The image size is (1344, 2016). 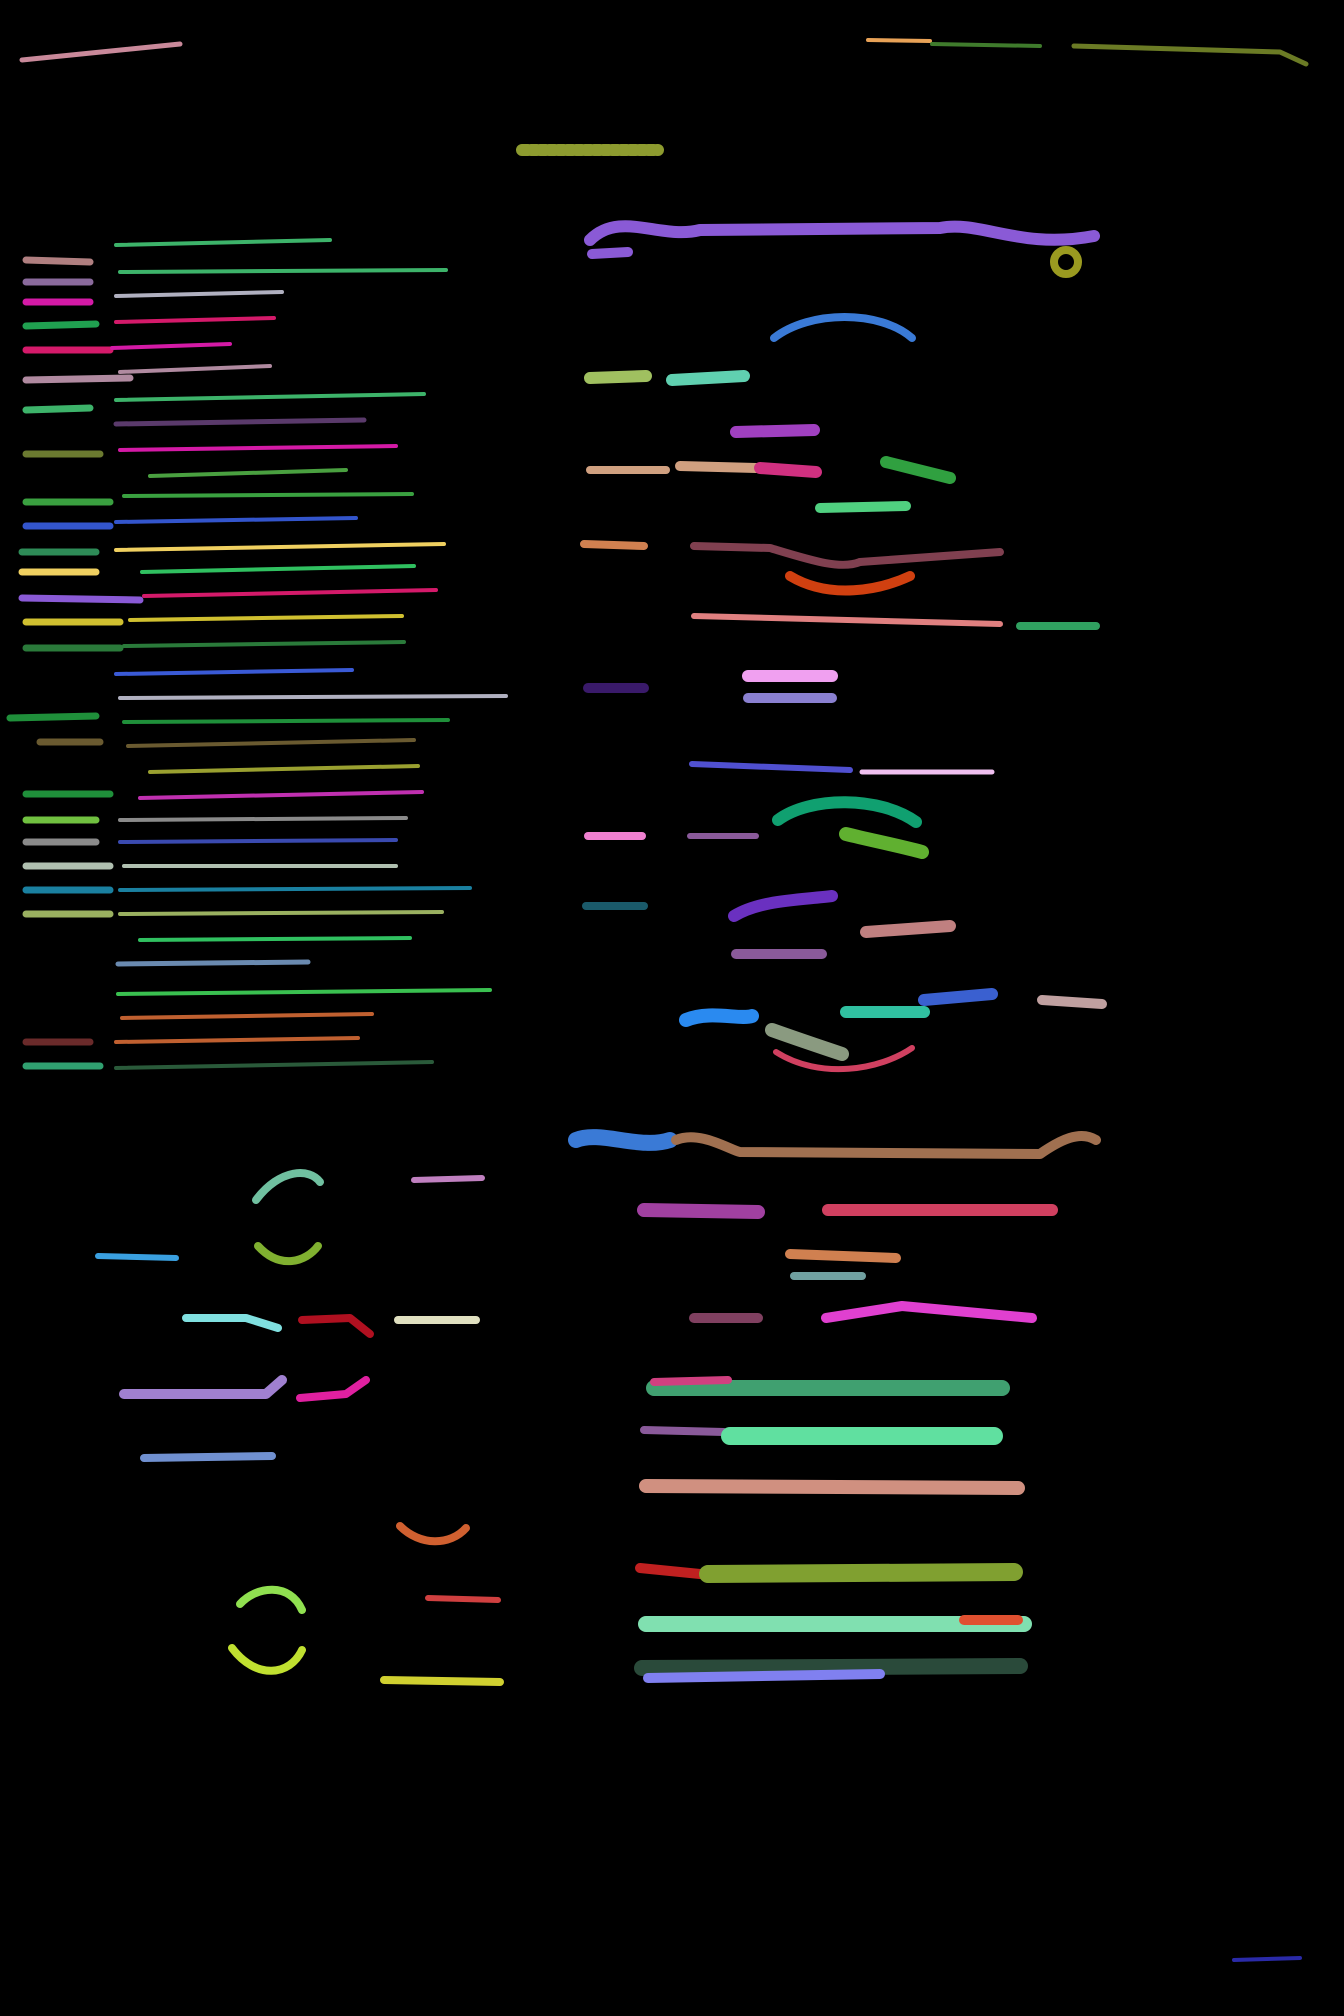 What do you see at coordinates (101, 52) in the screenshot?
I see `header-left-stroke` at bounding box center [101, 52].